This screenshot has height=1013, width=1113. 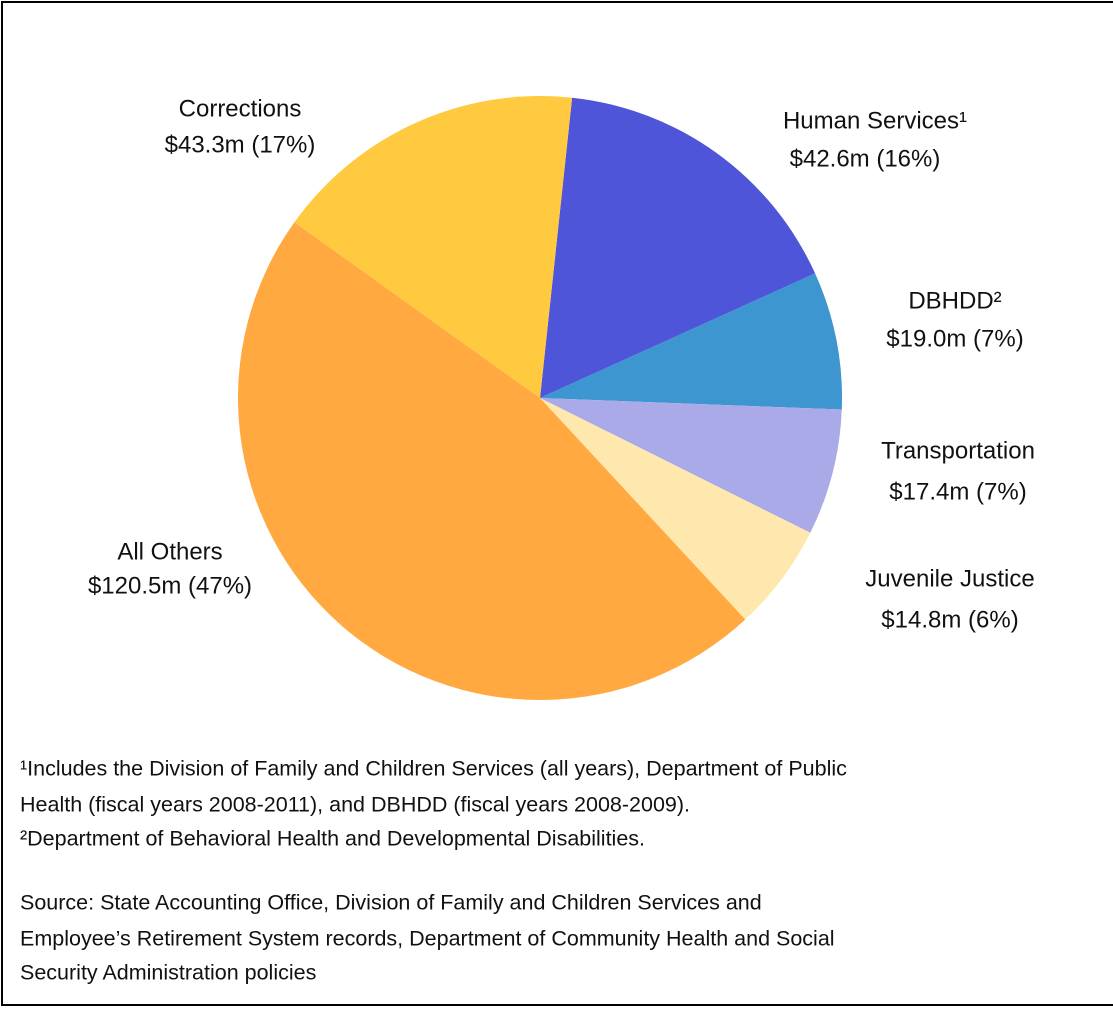 I want to click on slice-label: Human Services¹, so click(x=875, y=120).